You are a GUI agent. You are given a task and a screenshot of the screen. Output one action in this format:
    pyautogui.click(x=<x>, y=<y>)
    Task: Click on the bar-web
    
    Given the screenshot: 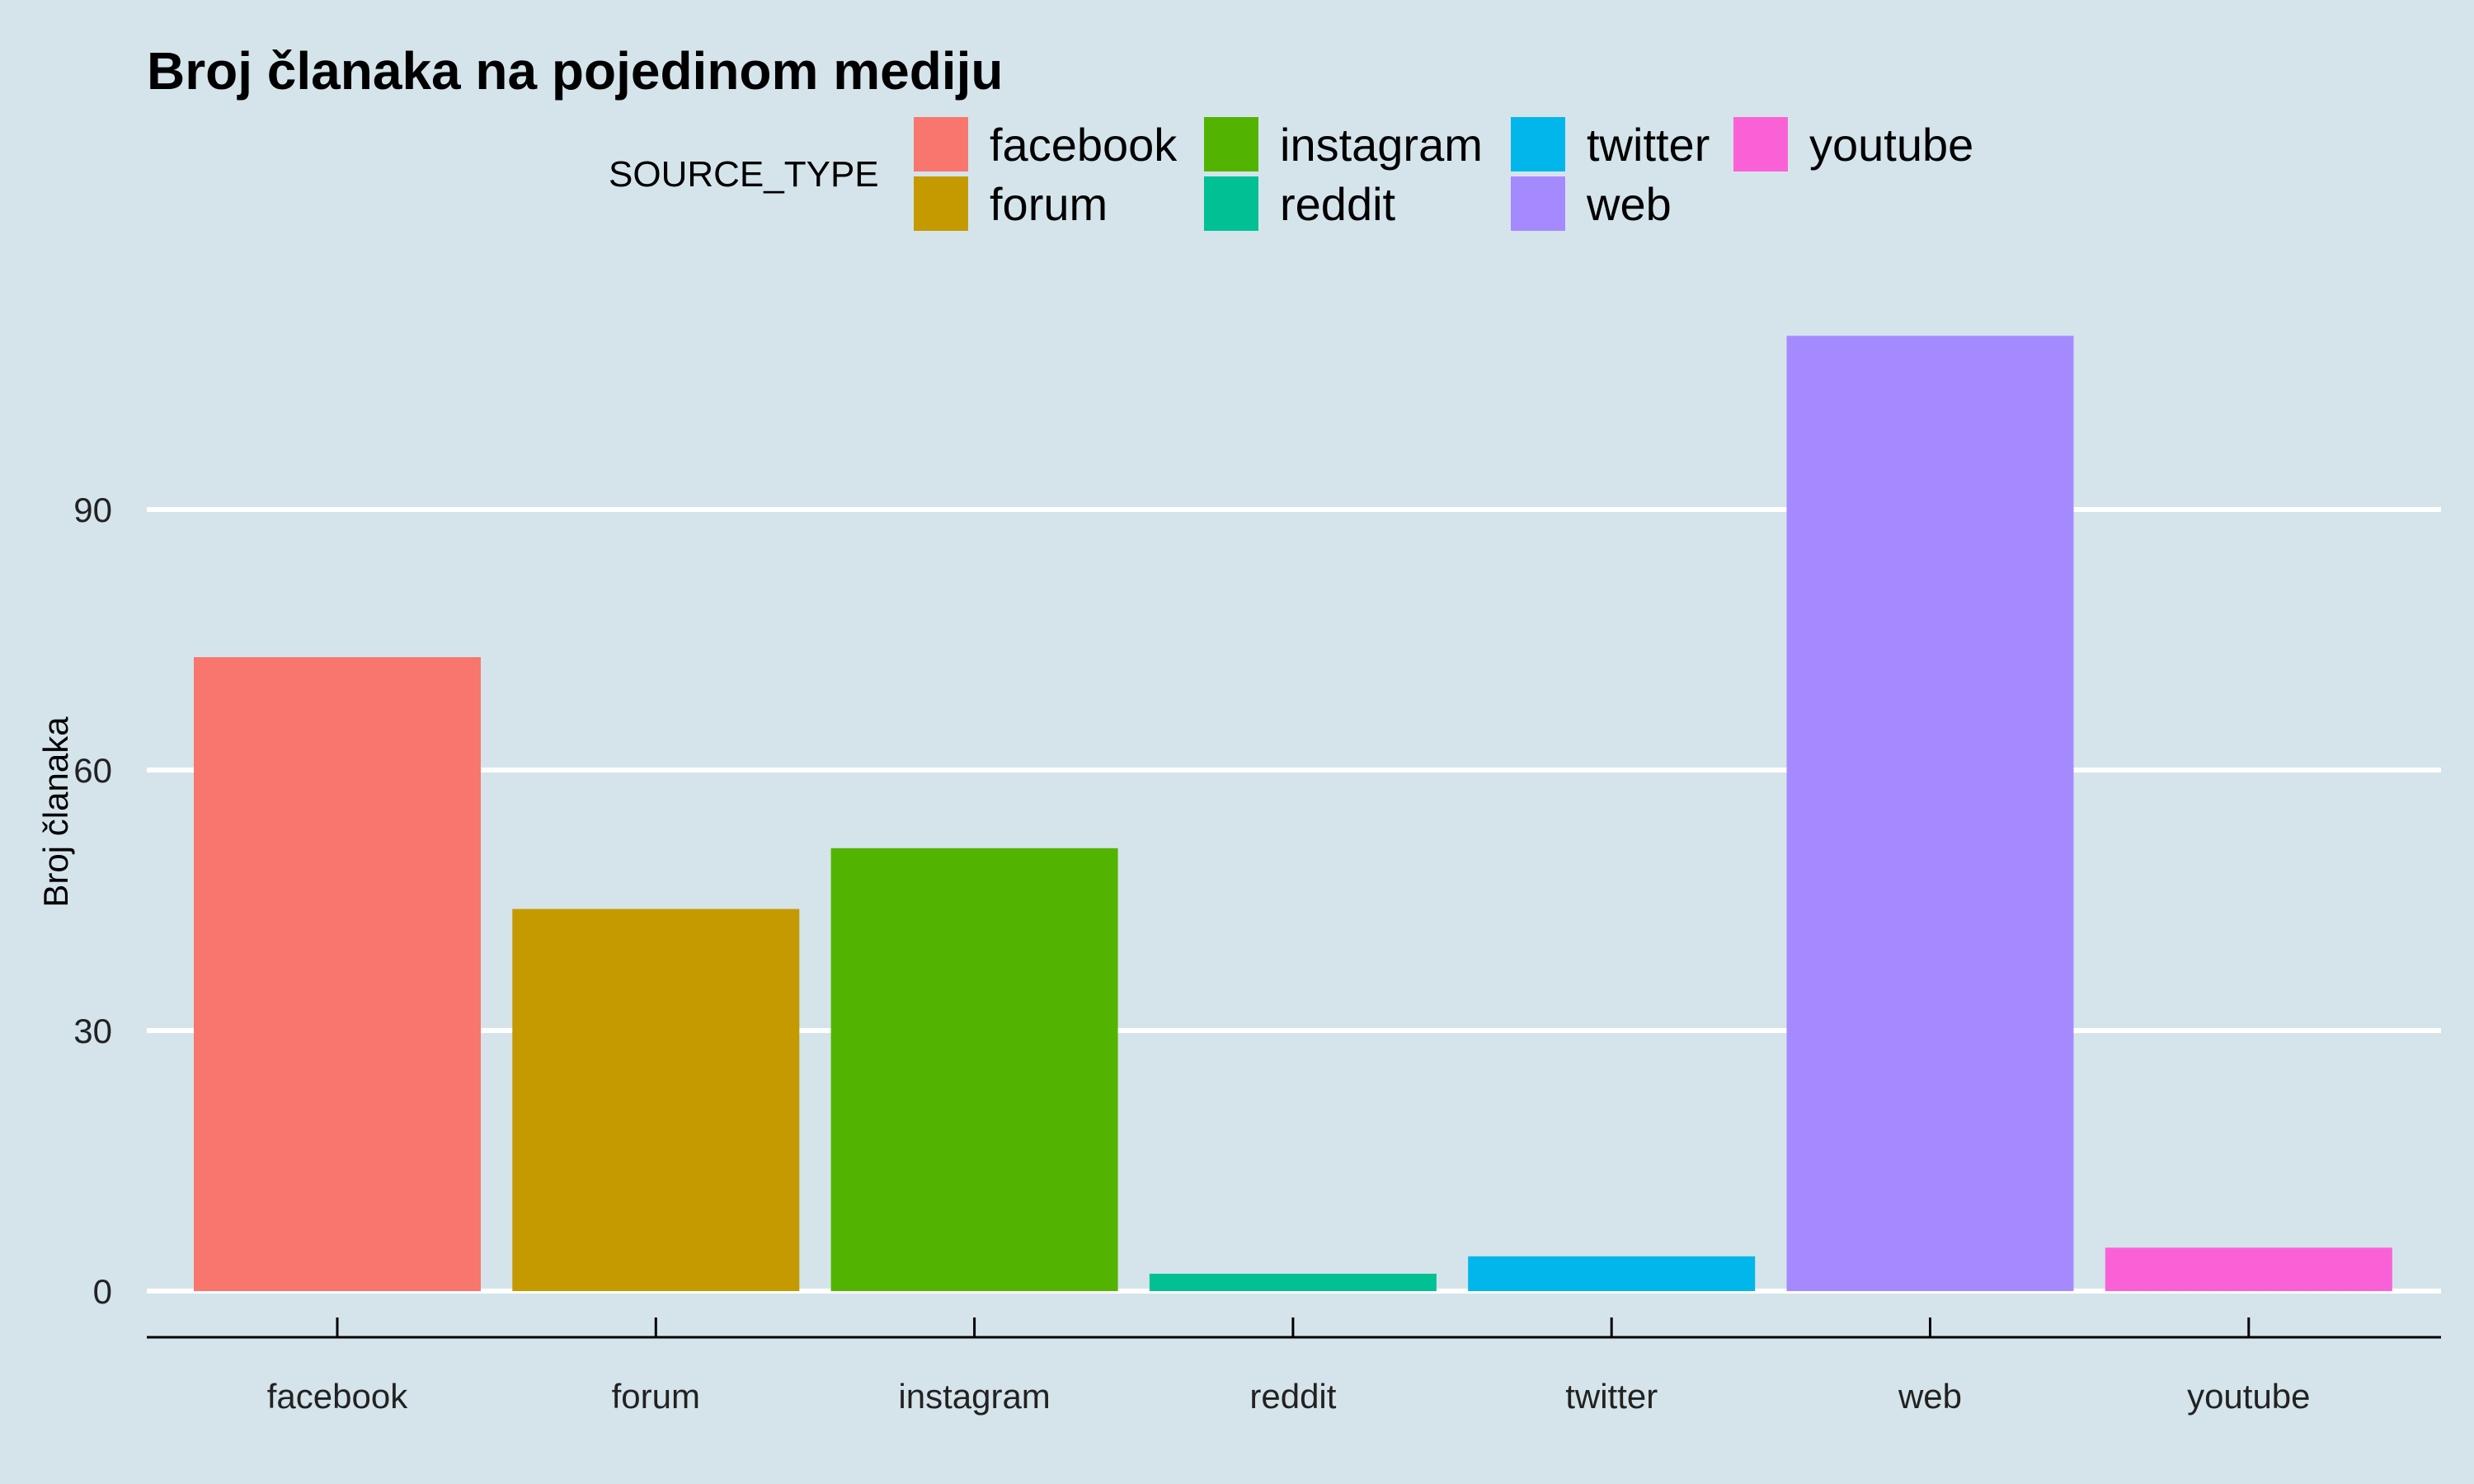 What is the action you would take?
    pyautogui.click(x=1930, y=813)
    